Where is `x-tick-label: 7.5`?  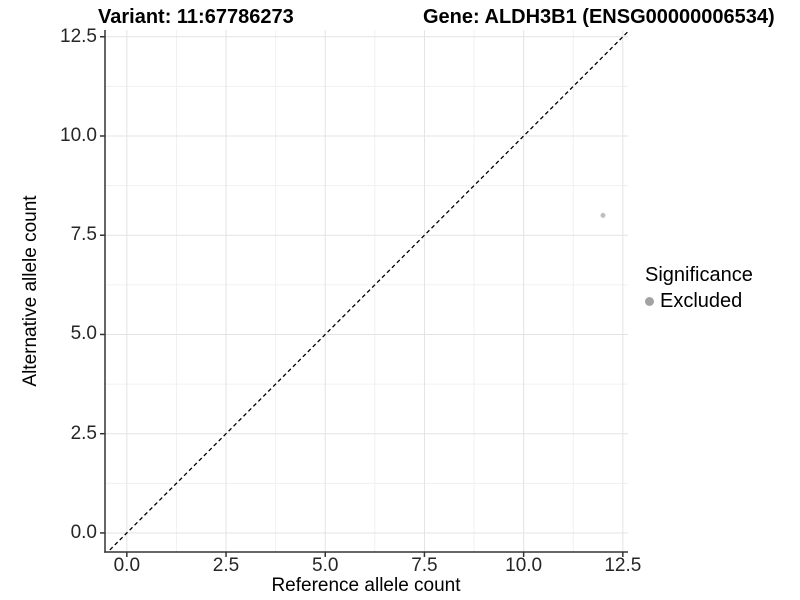
x-tick-label: 7.5 is located at coordinates (424, 565).